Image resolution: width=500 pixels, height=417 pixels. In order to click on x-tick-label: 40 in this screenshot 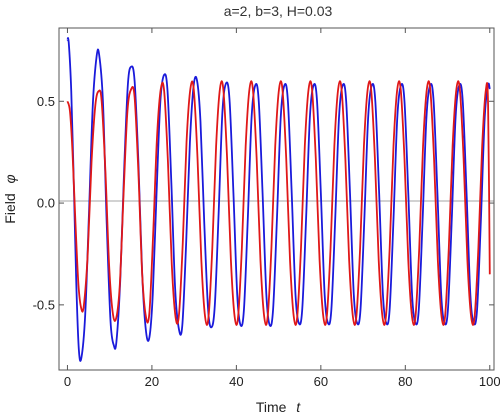, I will do `click(236, 381)`.